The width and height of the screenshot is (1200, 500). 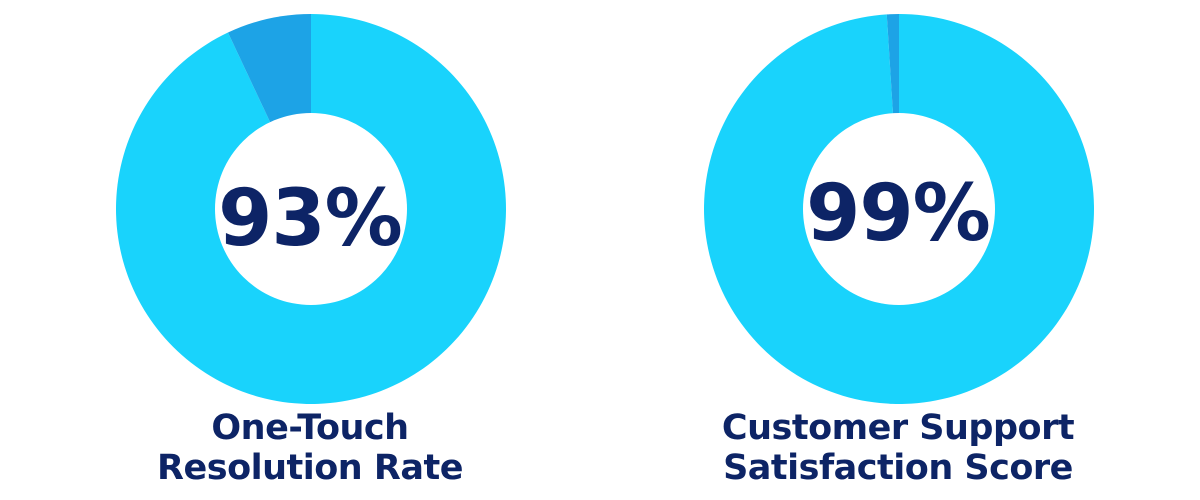 I want to click on caption-line-2: Satisfaction Score, so click(x=898, y=468).